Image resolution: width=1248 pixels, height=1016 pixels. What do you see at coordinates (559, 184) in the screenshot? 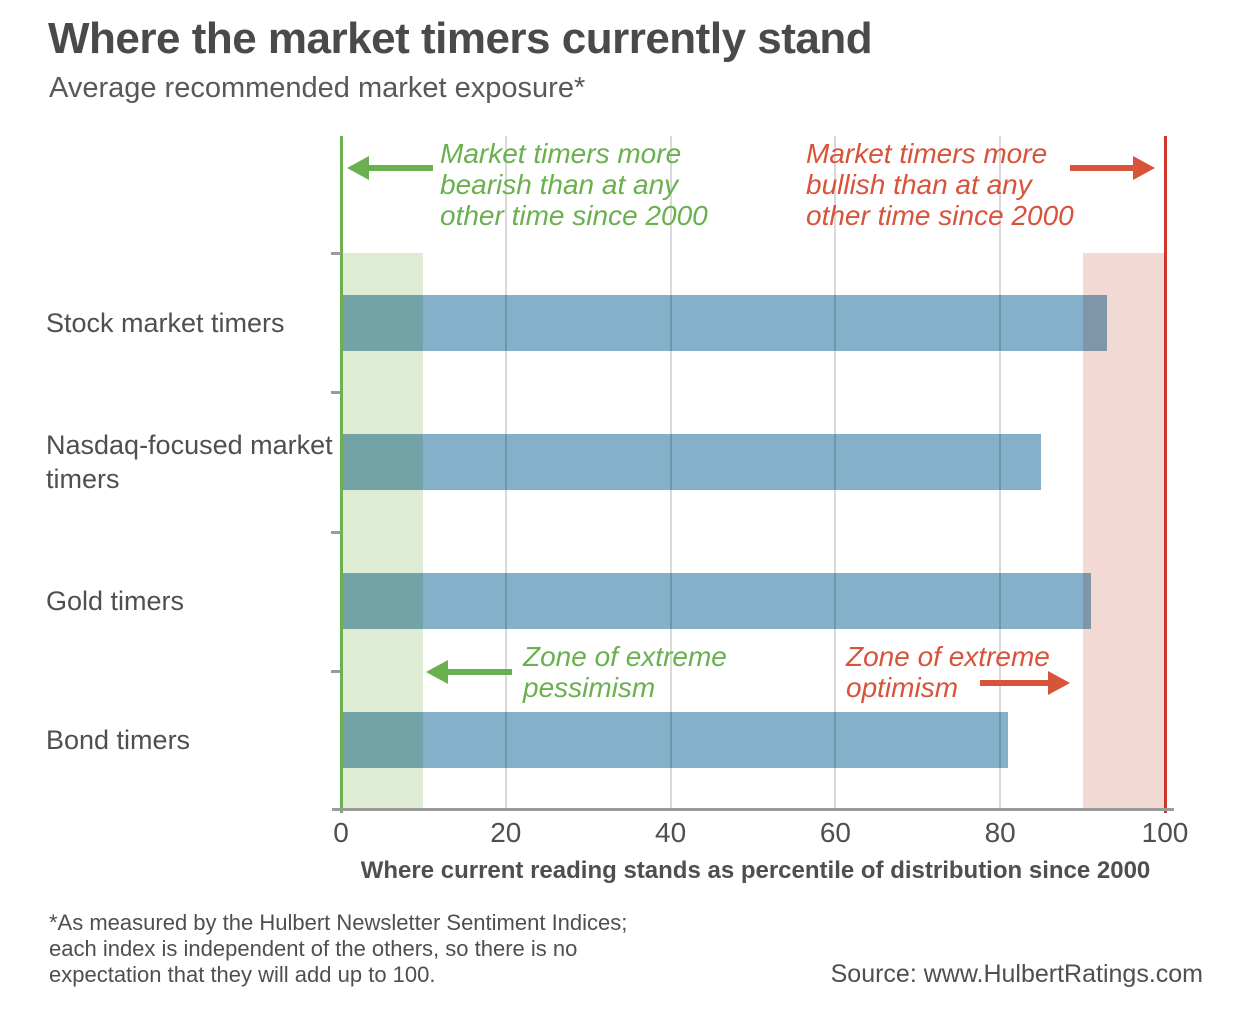
I see `annotation-line: bearish than at any` at bounding box center [559, 184].